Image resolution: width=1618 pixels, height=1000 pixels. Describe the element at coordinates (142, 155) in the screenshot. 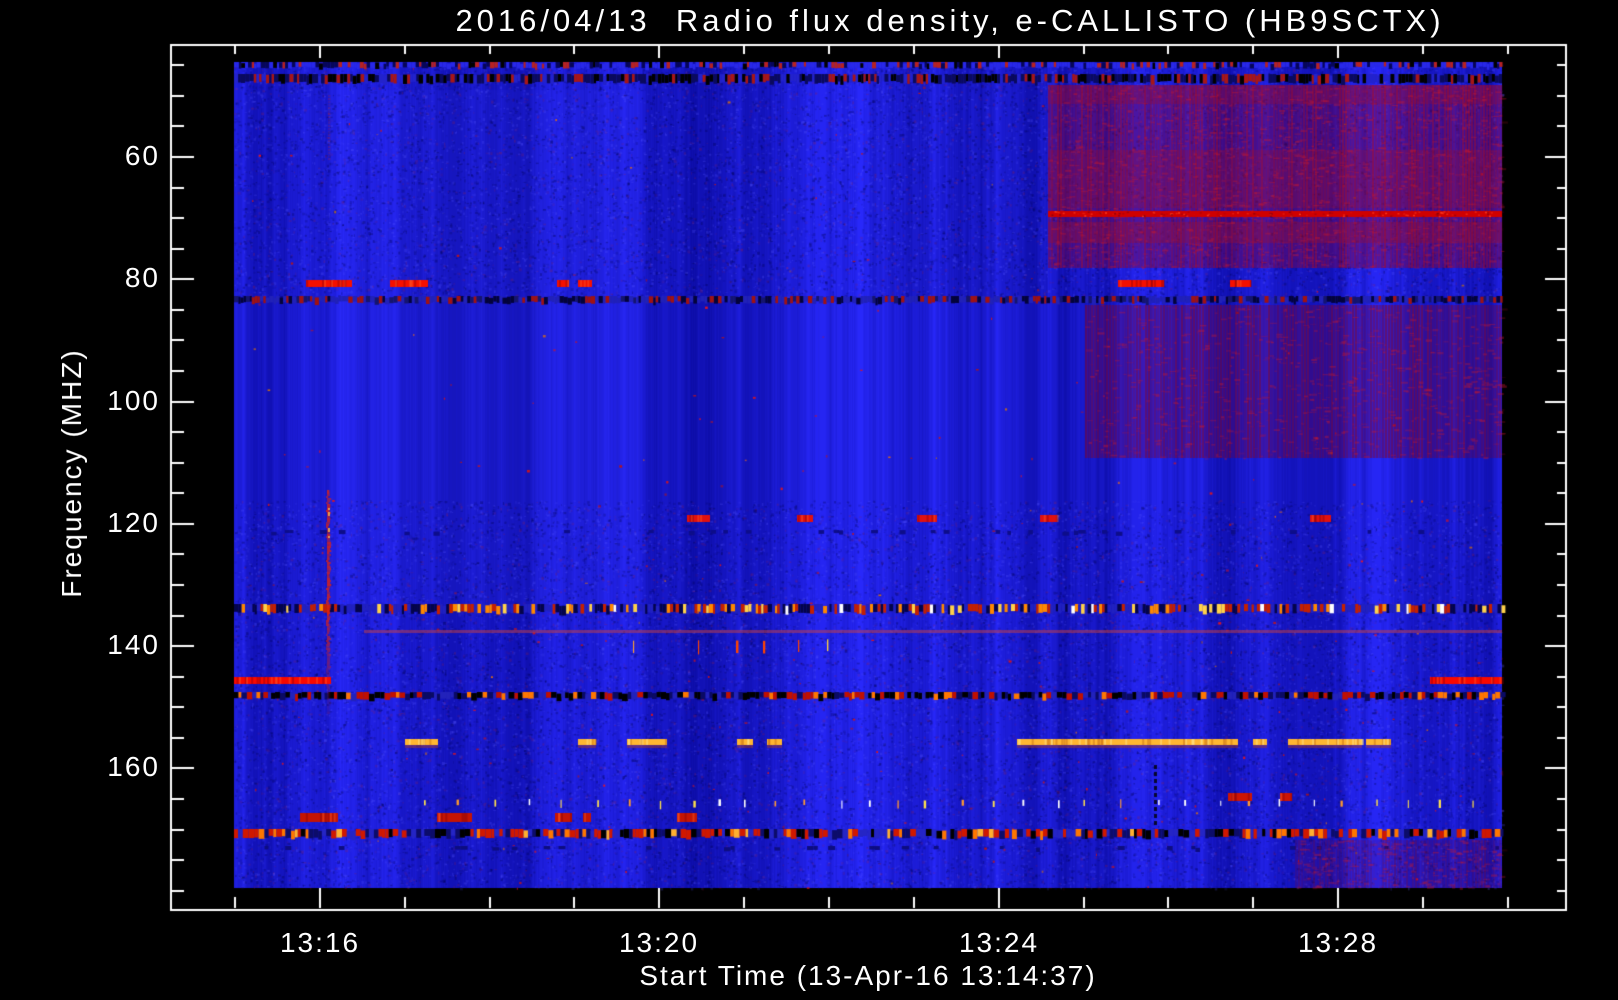

I see `y-tick-label-60: 60` at that location.